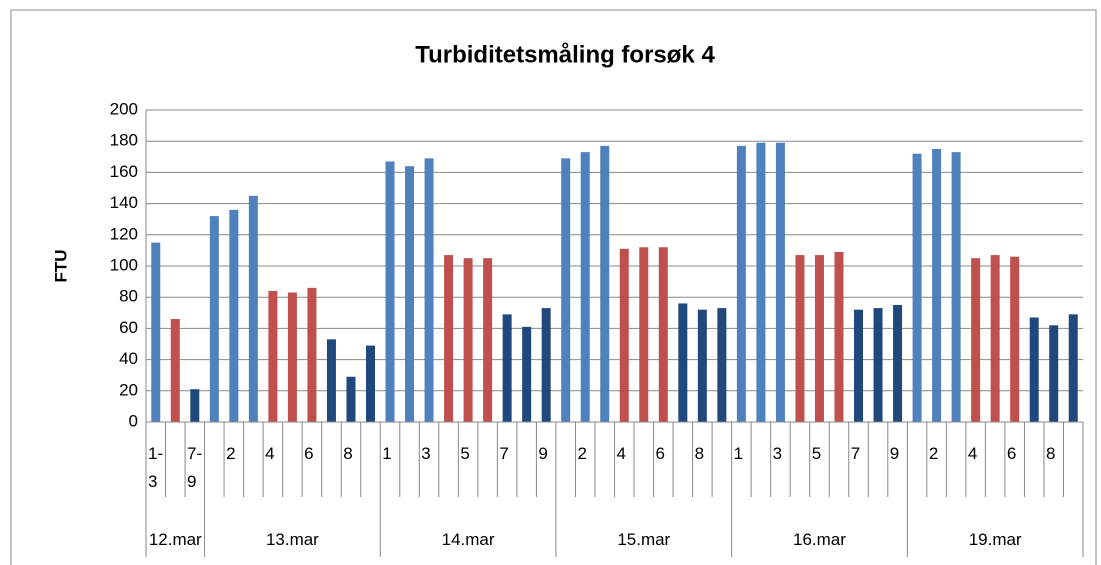 The height and width of the screenshot is (565, 1101). What do you see at coordinates (128, 389) in the screenshot?
I see `y-tick-label: 20` at bounding box center [128, 389].